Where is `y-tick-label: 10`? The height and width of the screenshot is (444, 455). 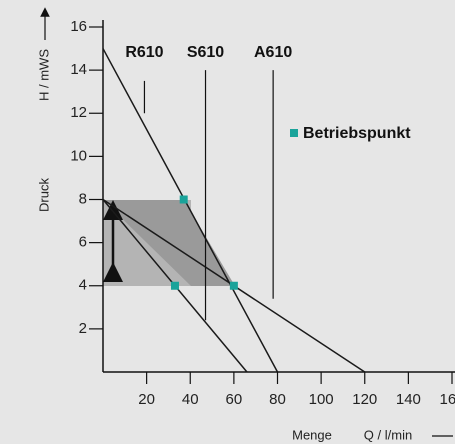
y-tick-label: 10 is located at coordinates (78, 155).